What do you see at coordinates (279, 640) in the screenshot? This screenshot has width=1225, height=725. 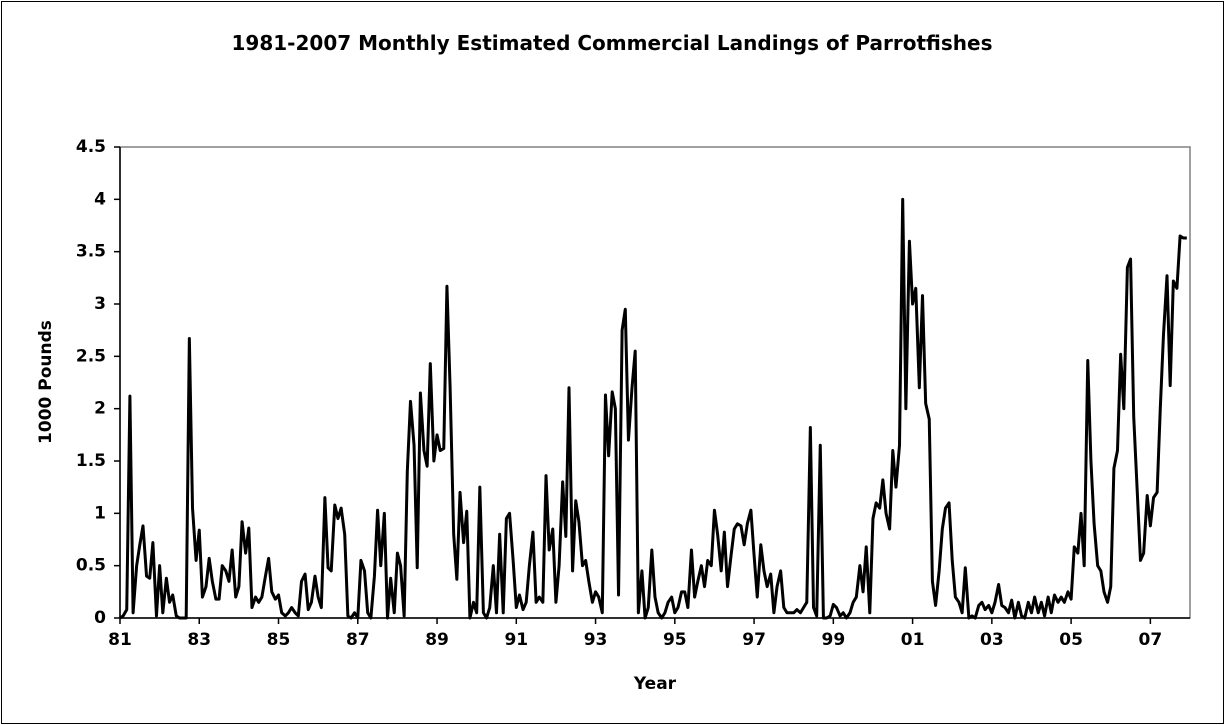 I see `x-tick-label: 85` at bounding box center [279, 640].